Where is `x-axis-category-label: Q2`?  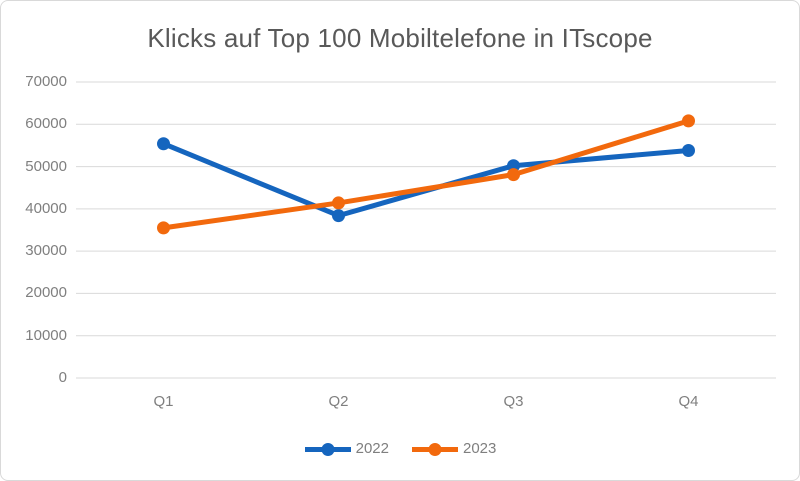 x-axis-category-label: Q2 is located at coordinates (338, 401).